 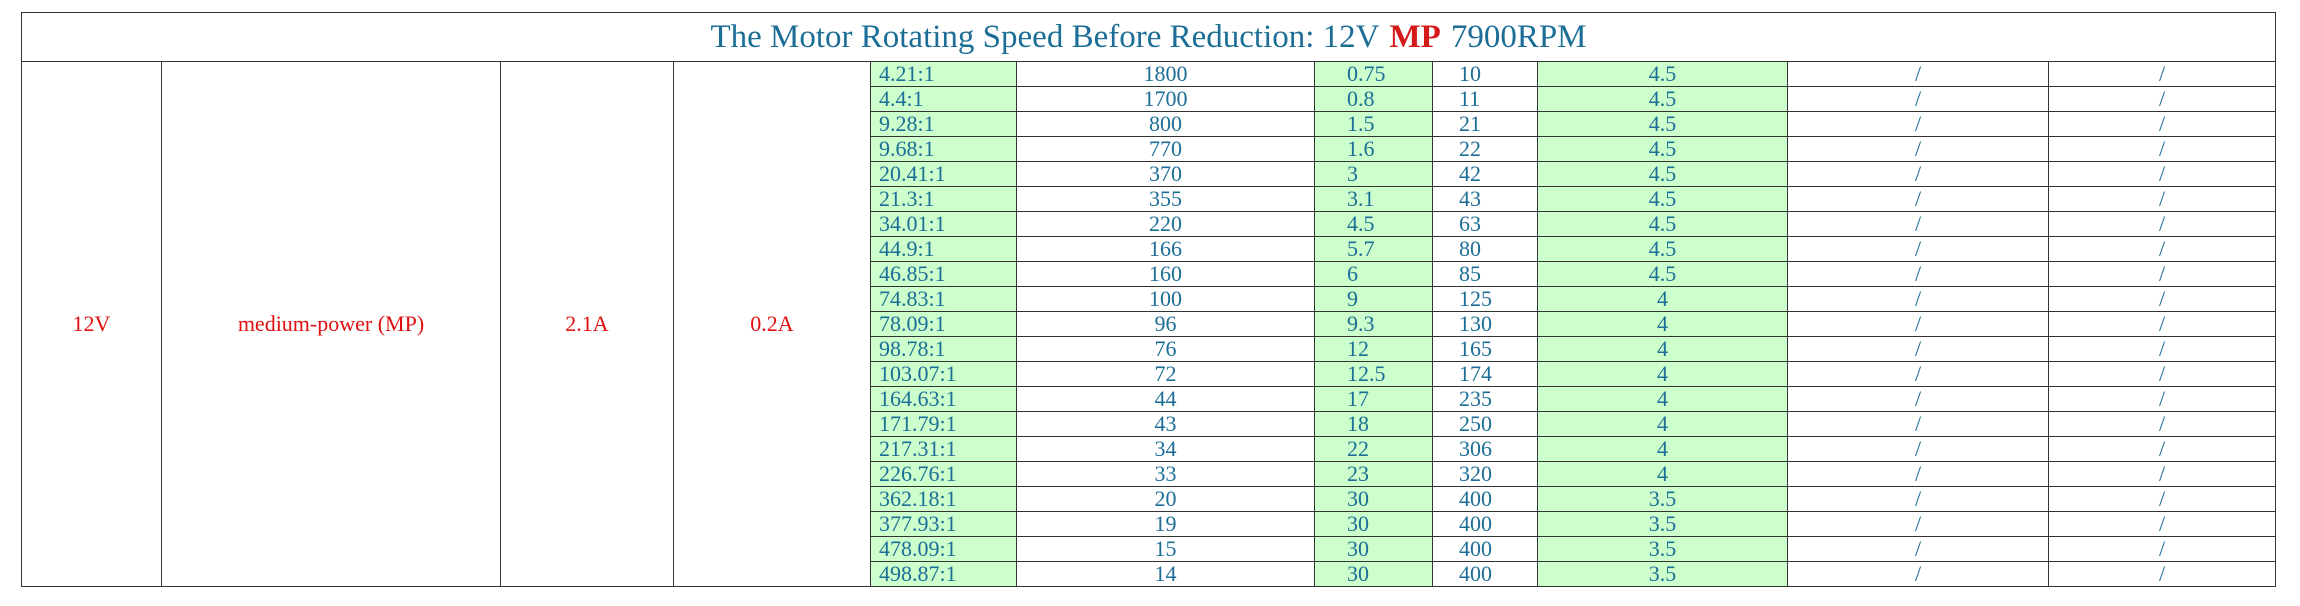 I want to click on spec-cell: 2.1A, so click(x=587, y=324).